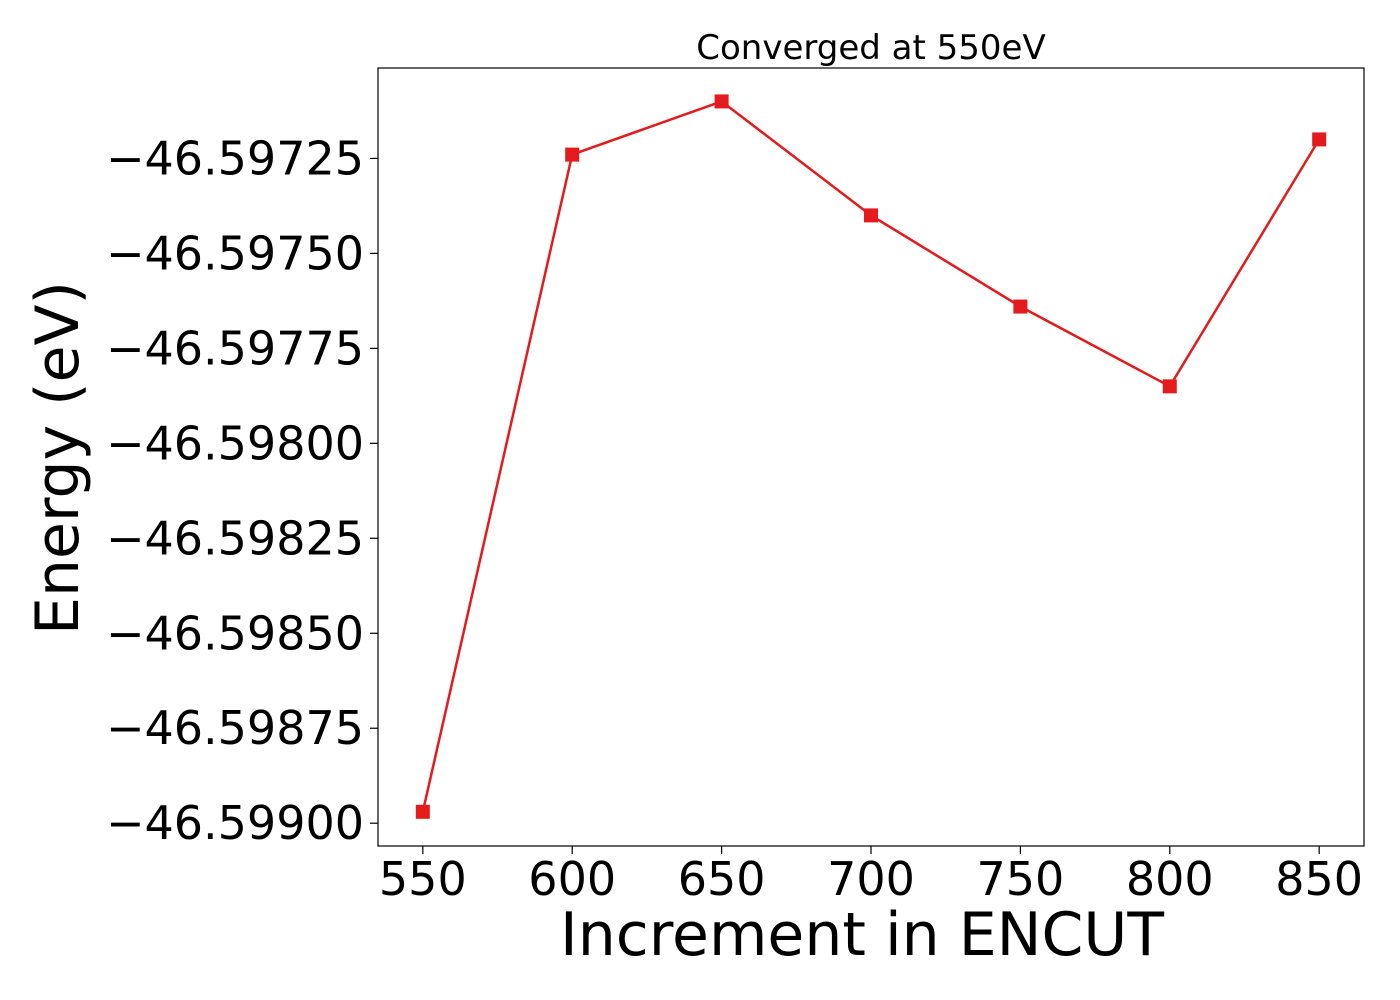 The width and height of the screenshot is (1400, 1000). What do you see at coordinates (235, 728) in the screenshot?
I see `y-tick-label: −46.59875` at bounding box center [235, 728].